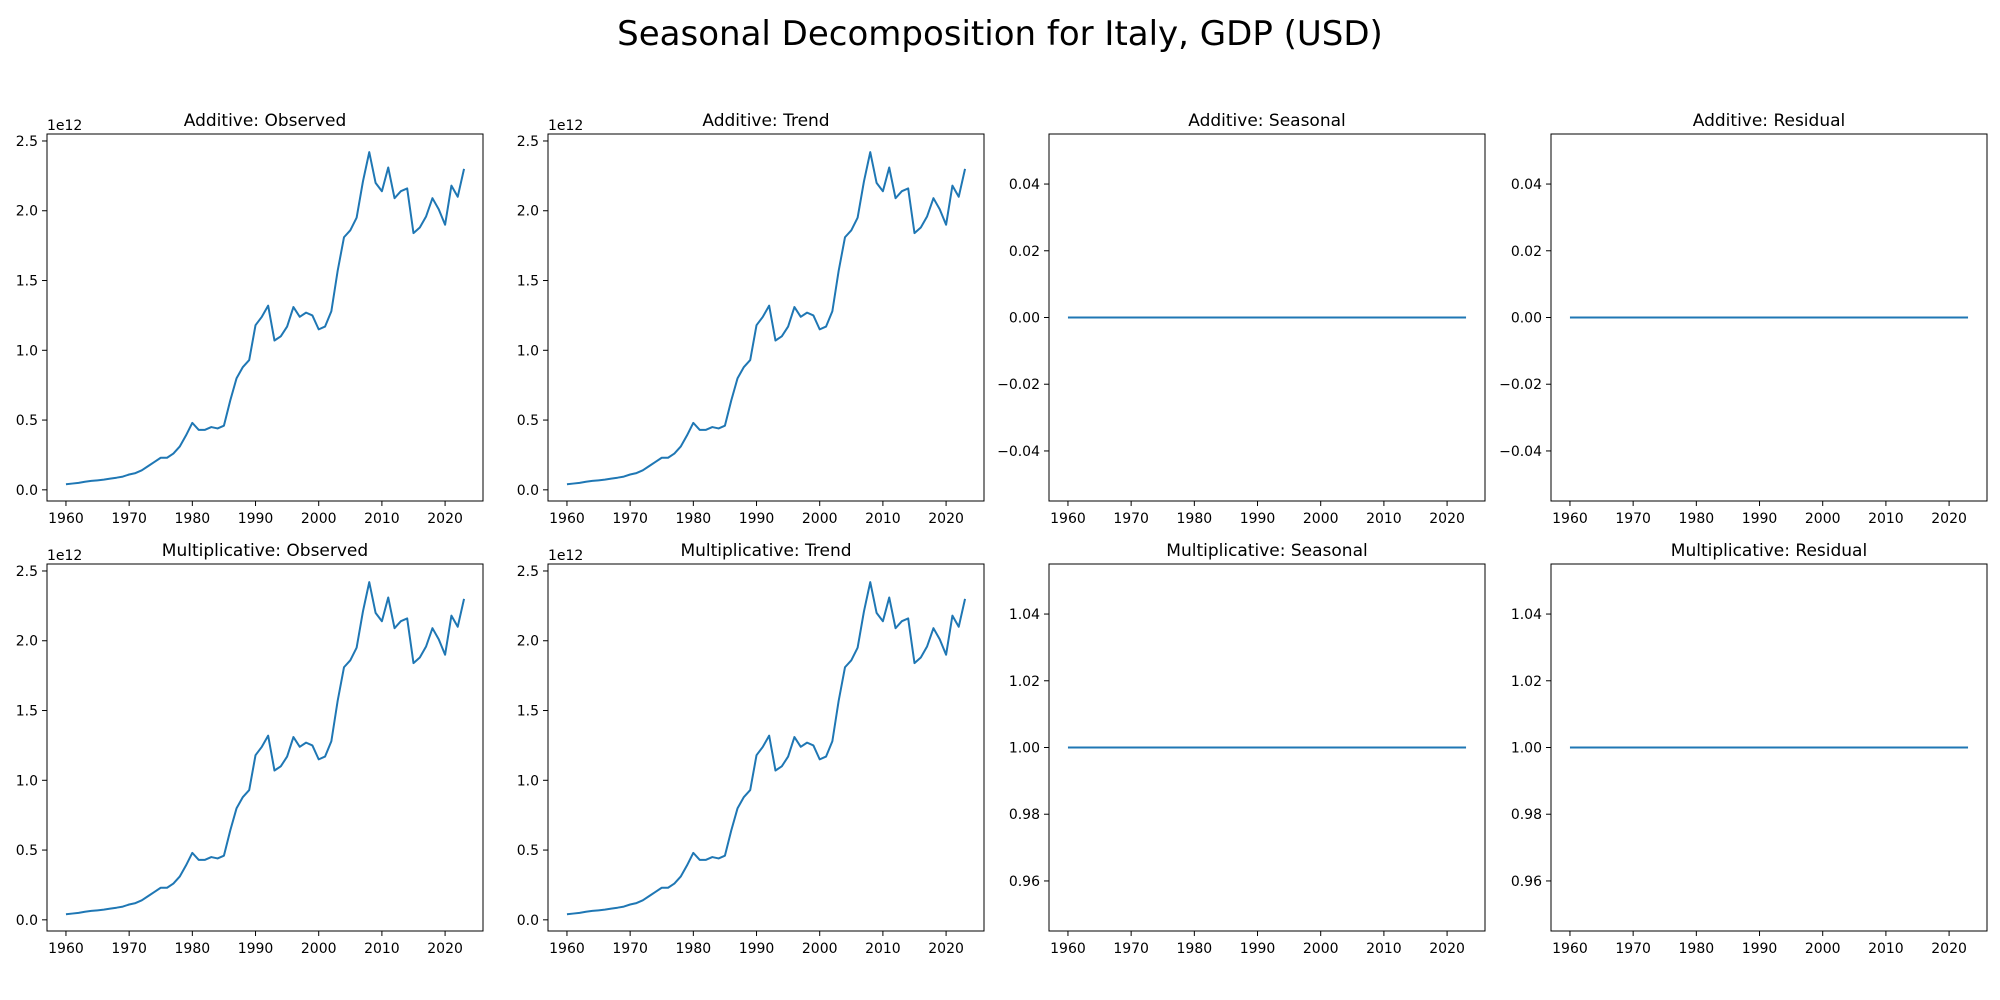 This screenshot has height=1000, width=2000. What do you see at coordinates (1024, 185) in the screenshot?
I see `y-tick-label: 0.04` at bounding box center [1024, 185].